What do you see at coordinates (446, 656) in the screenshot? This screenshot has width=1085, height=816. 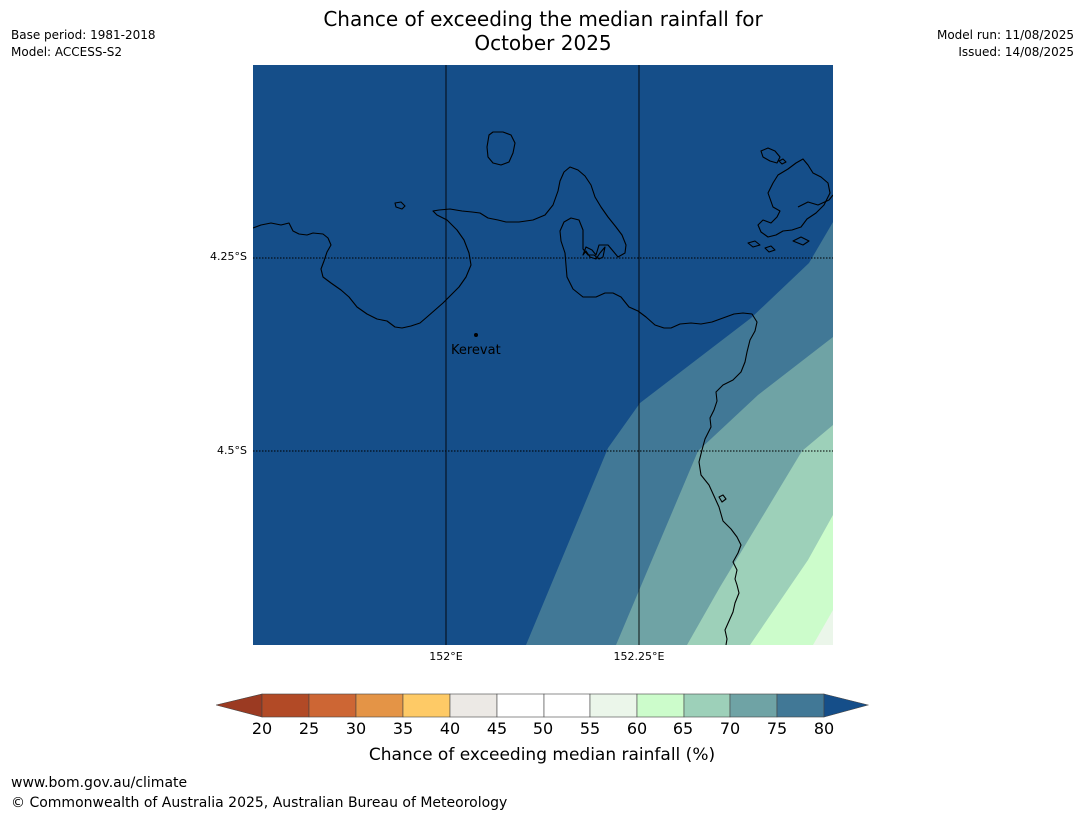 I see `lon-label-152: 152°E` at bounding box center [446, 656].